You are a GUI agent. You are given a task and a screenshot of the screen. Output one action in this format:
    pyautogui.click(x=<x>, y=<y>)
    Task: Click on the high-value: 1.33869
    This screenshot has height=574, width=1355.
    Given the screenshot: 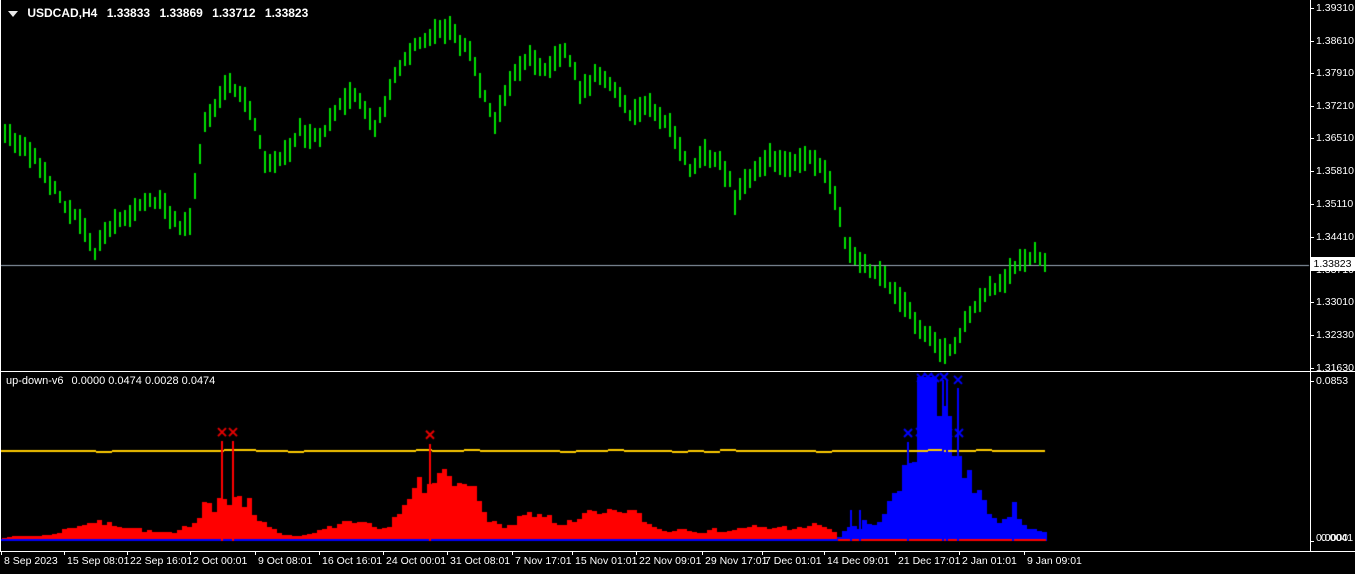 What is the action you would take?
    pyautogui.click(x=181, y=13)
    